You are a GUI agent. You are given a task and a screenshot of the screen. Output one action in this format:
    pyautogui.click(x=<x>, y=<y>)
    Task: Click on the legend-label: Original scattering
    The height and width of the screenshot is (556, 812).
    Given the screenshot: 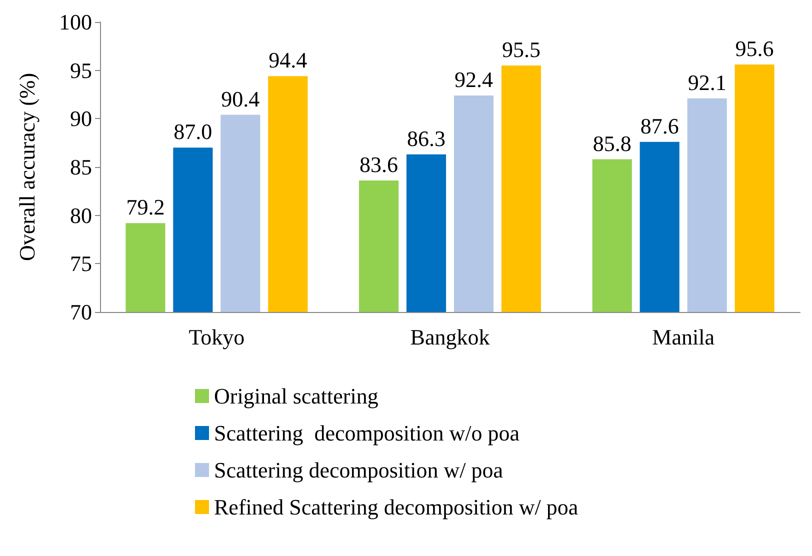 What is the action you would take?
    pyautogui.click(x=296, y=396)
    